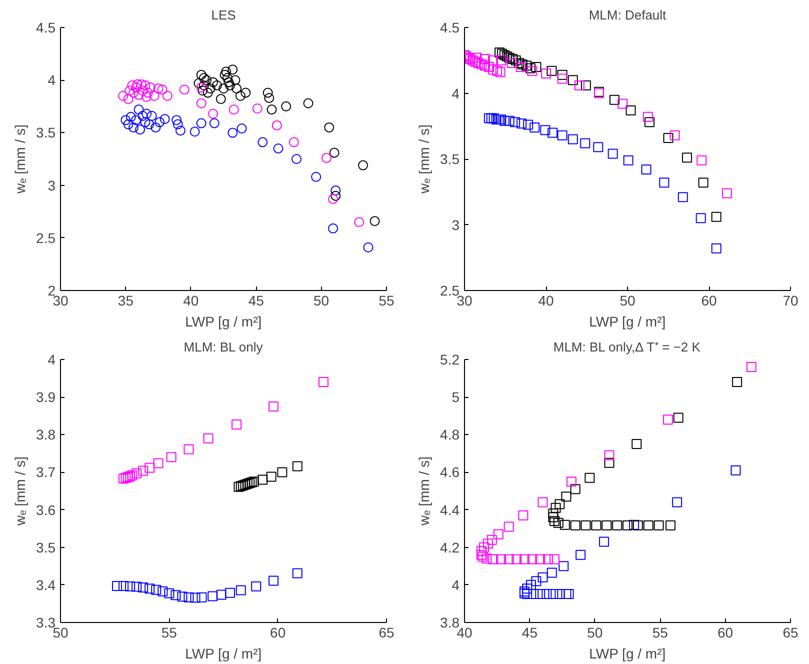 Image resolution: width=809 pixels, height=664 pixels. What do you see at coordinates (60, 300) in the screenshot?
I see `x-tick-label: 30` at bounding box center [60, 300].